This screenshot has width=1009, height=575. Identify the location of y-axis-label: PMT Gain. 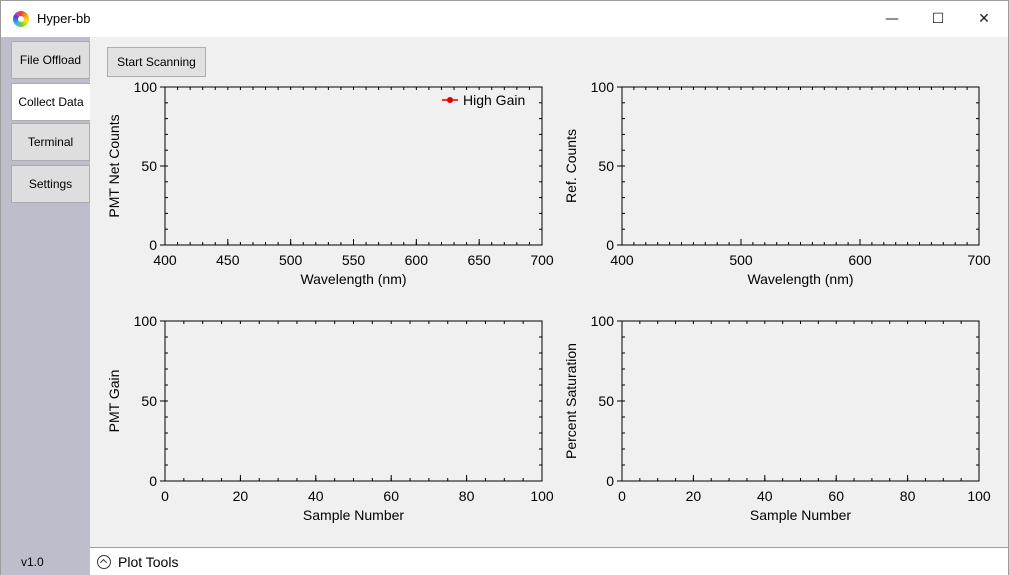
(114, 401).